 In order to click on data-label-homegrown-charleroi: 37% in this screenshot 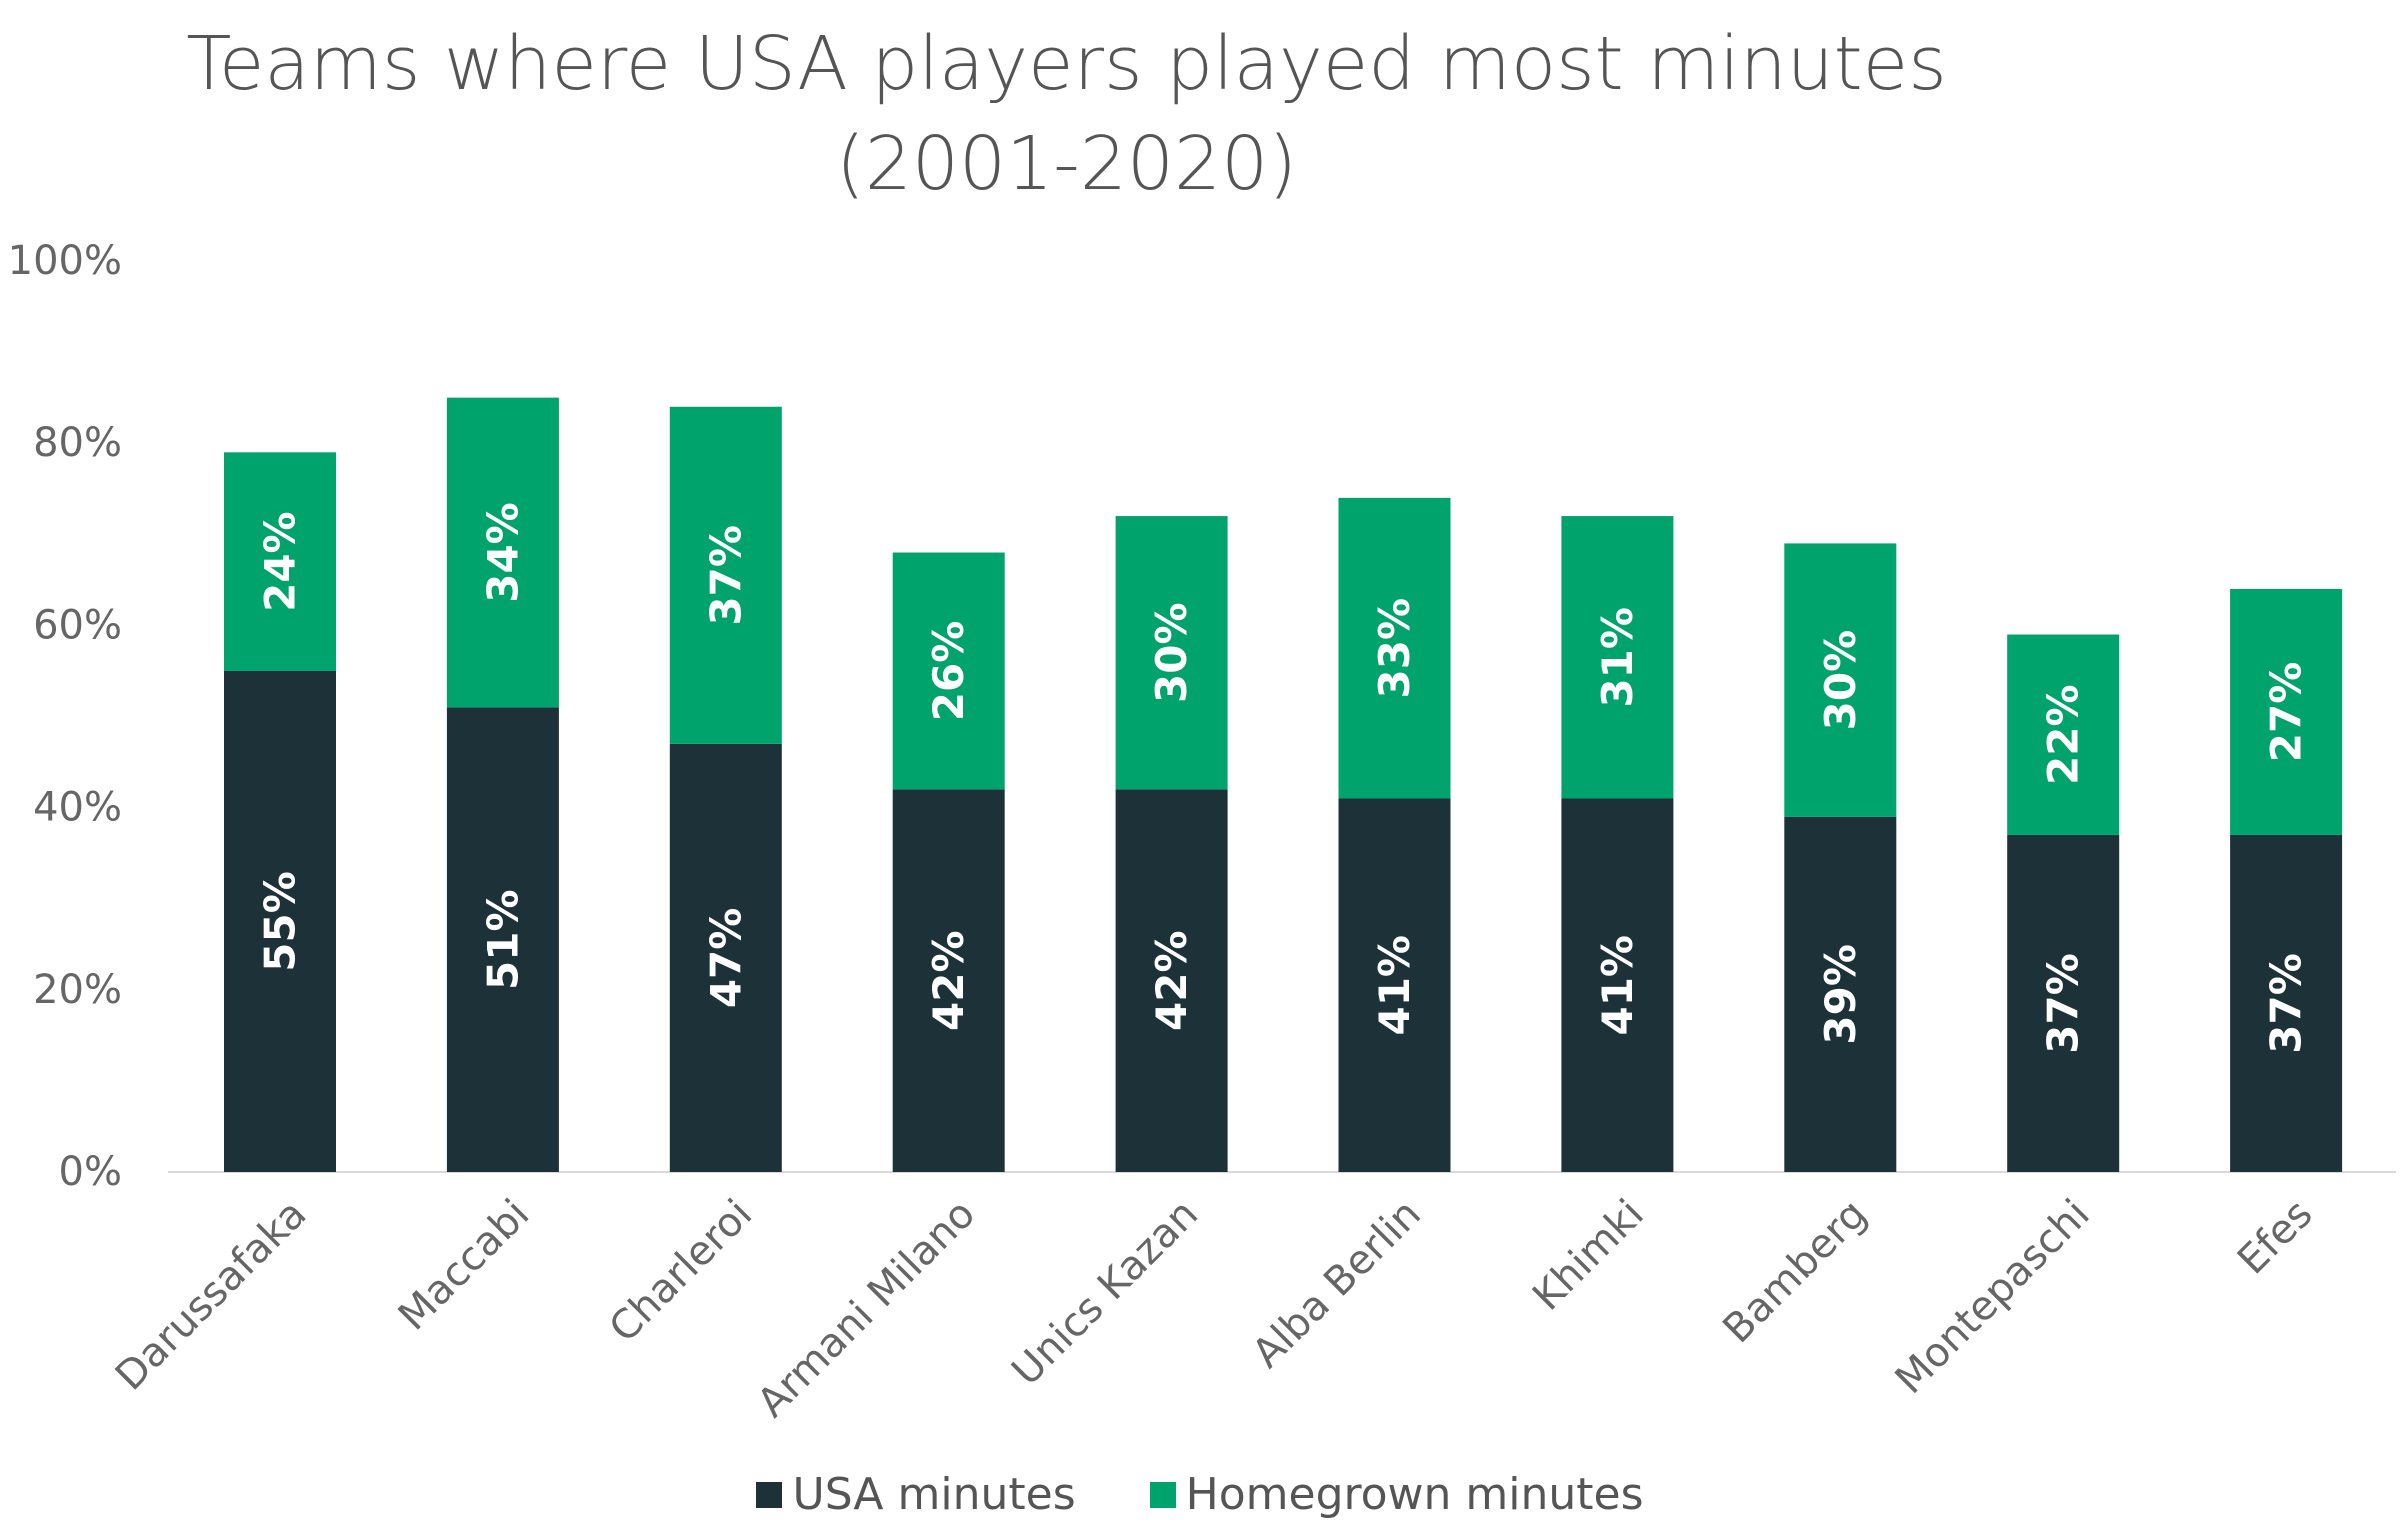, I will do `click(725, 575)`.